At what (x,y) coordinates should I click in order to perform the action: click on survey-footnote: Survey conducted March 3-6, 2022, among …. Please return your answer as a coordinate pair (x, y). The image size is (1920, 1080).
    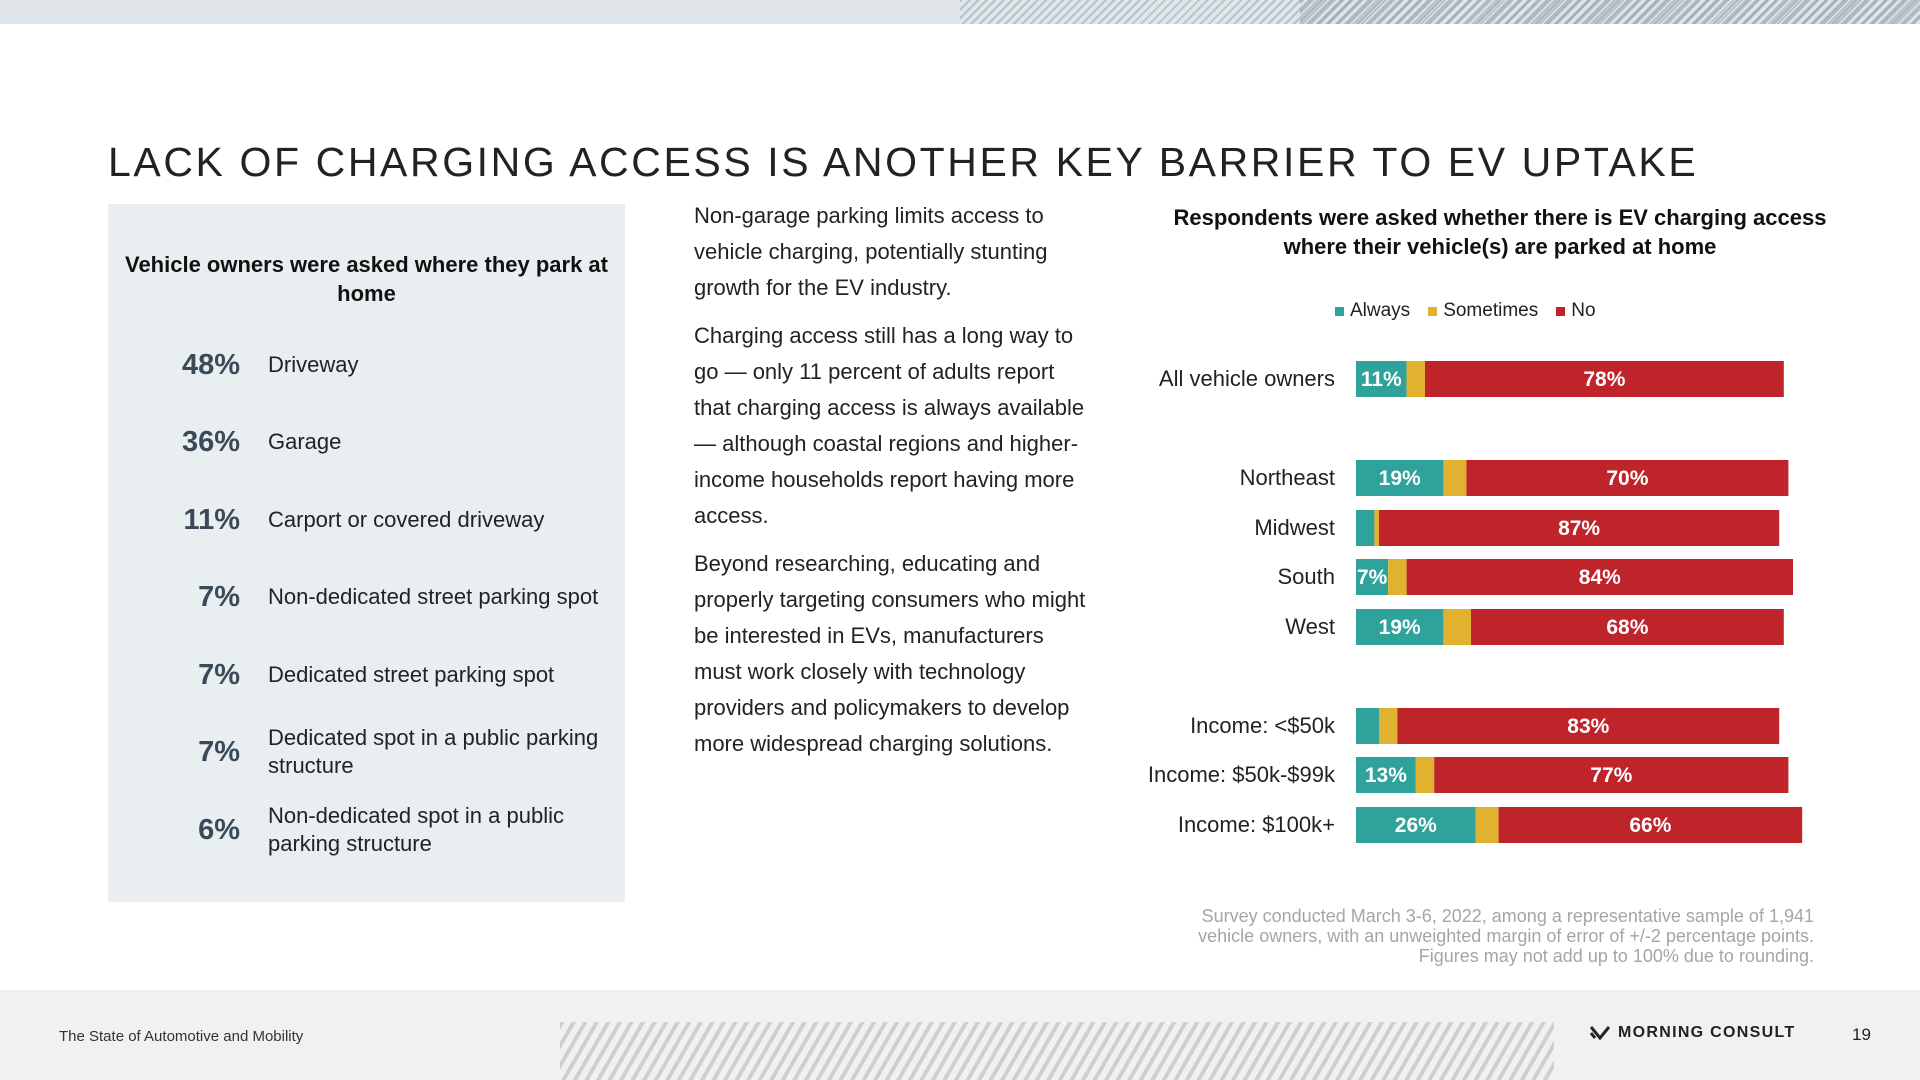
    Looking at the image, I should click on (1506, 936).